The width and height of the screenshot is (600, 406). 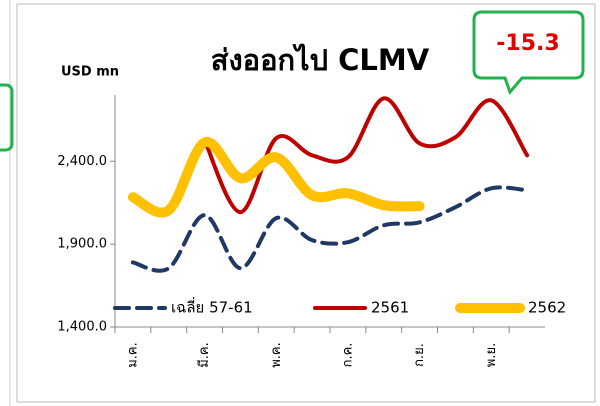 I want to click on x-tick-label: ก.ค., so click(x=347, y=355).